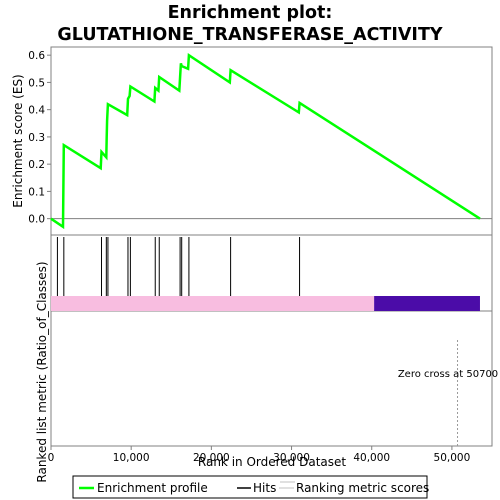 Image resolution: width=500 pixels, height=500 pixels. I want to click on legend-label-metric: Ranking metric scores, so click(362, 488).